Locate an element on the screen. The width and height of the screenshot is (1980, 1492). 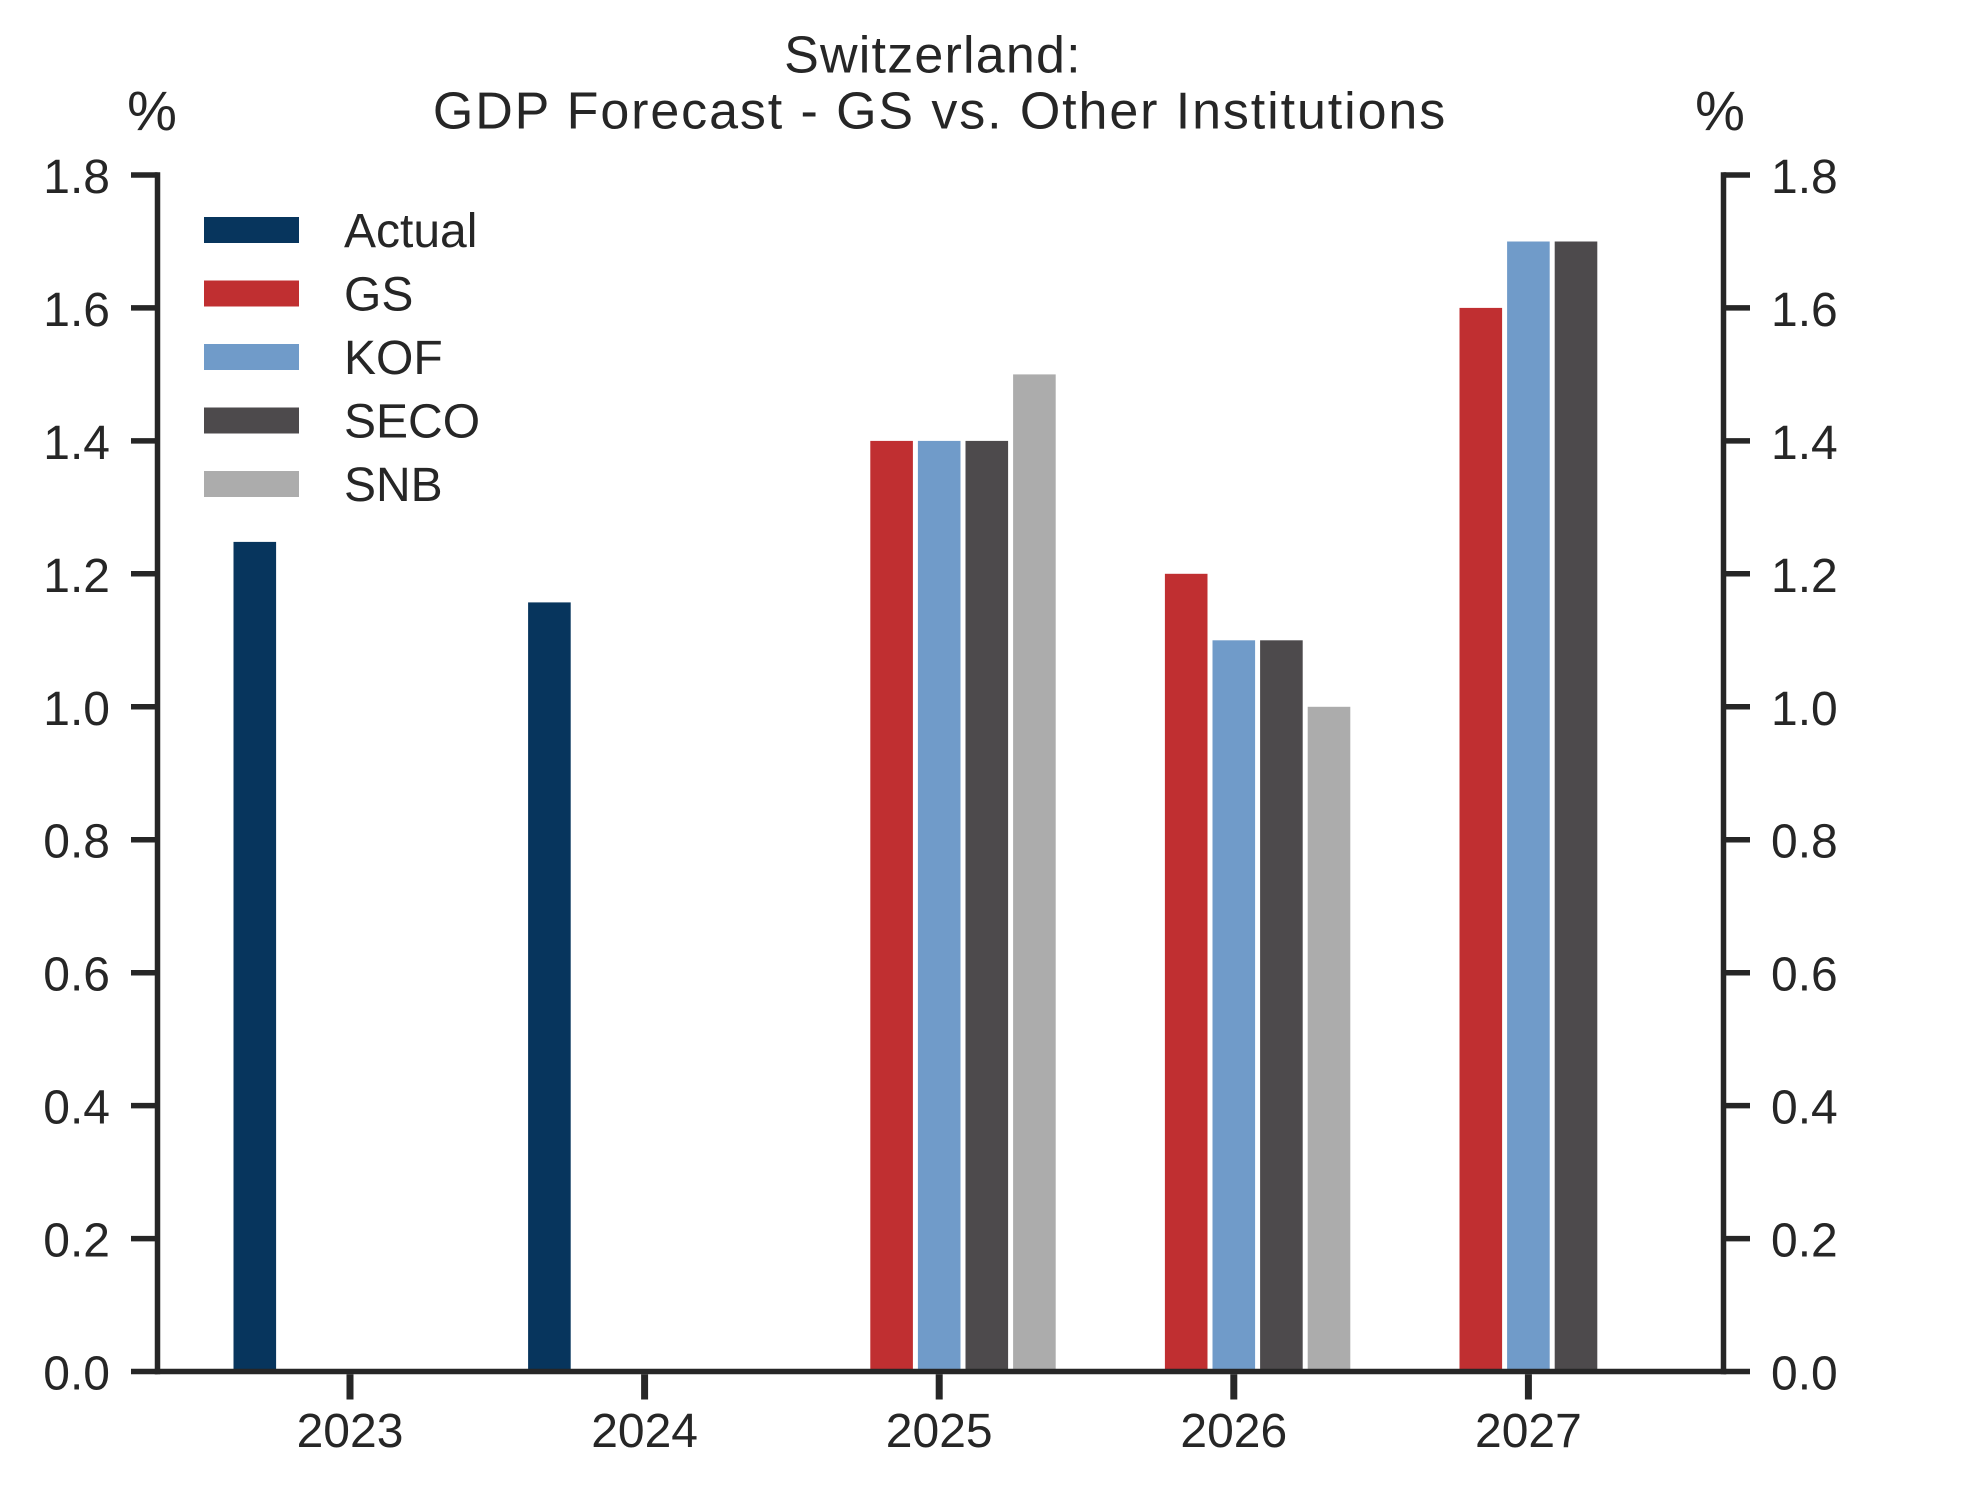
svg-text: 2025 is located at coordinates (939, 1431).